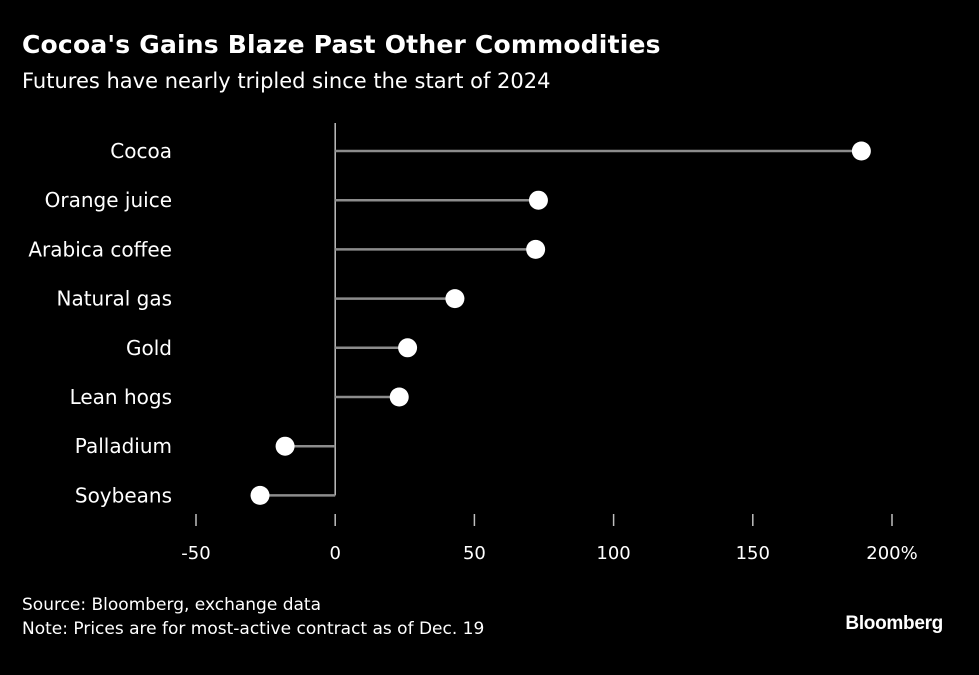  What do you see at coordinates (894, 623) in the screenshot?
I see `bloomberg-logo: Bloomberg` at bounding box center [894, 623].